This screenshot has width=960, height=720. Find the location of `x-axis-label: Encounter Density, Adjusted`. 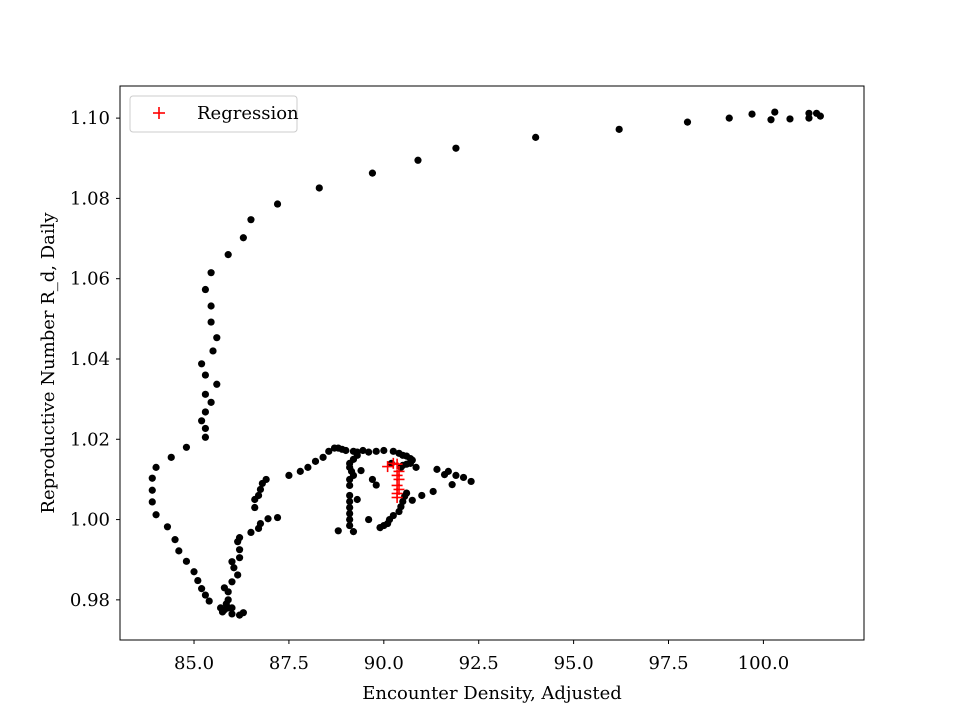

x-axis-label: Encounter Density, Adjusted is located at coordinates (492, 693).